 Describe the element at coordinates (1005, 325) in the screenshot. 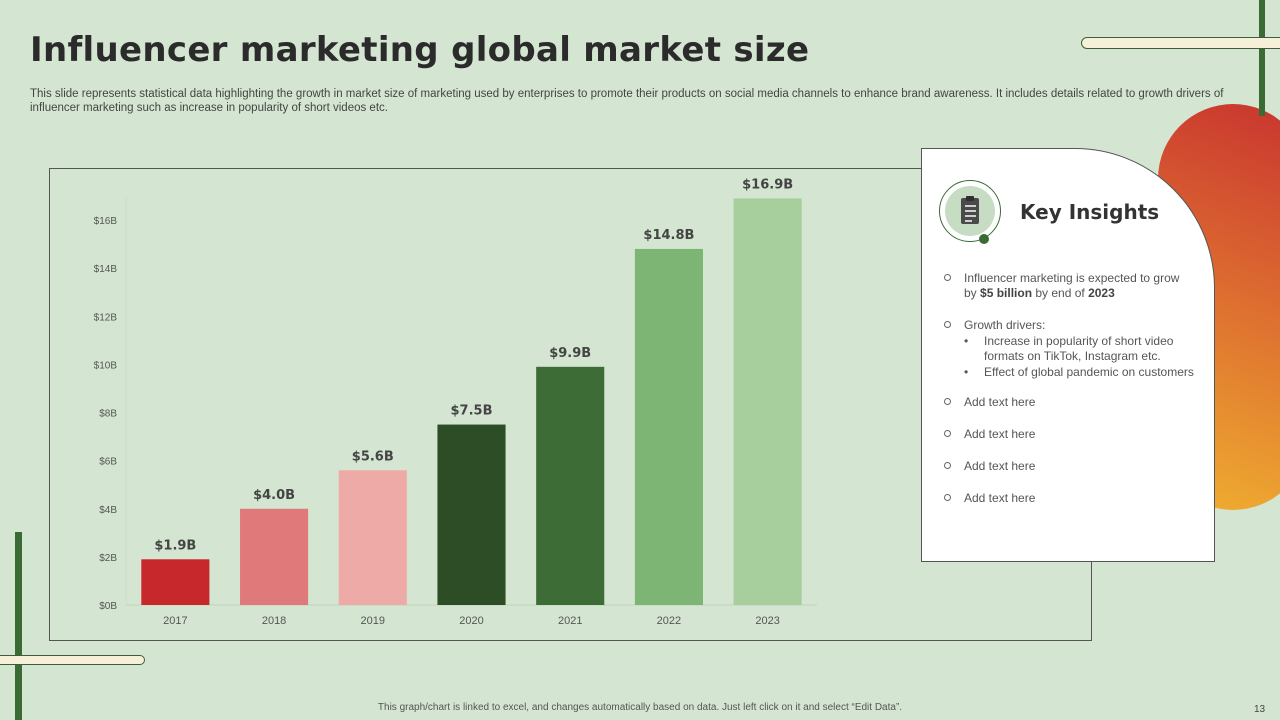

I see `growth-drivers-heading: Growth drivers:` at that location.